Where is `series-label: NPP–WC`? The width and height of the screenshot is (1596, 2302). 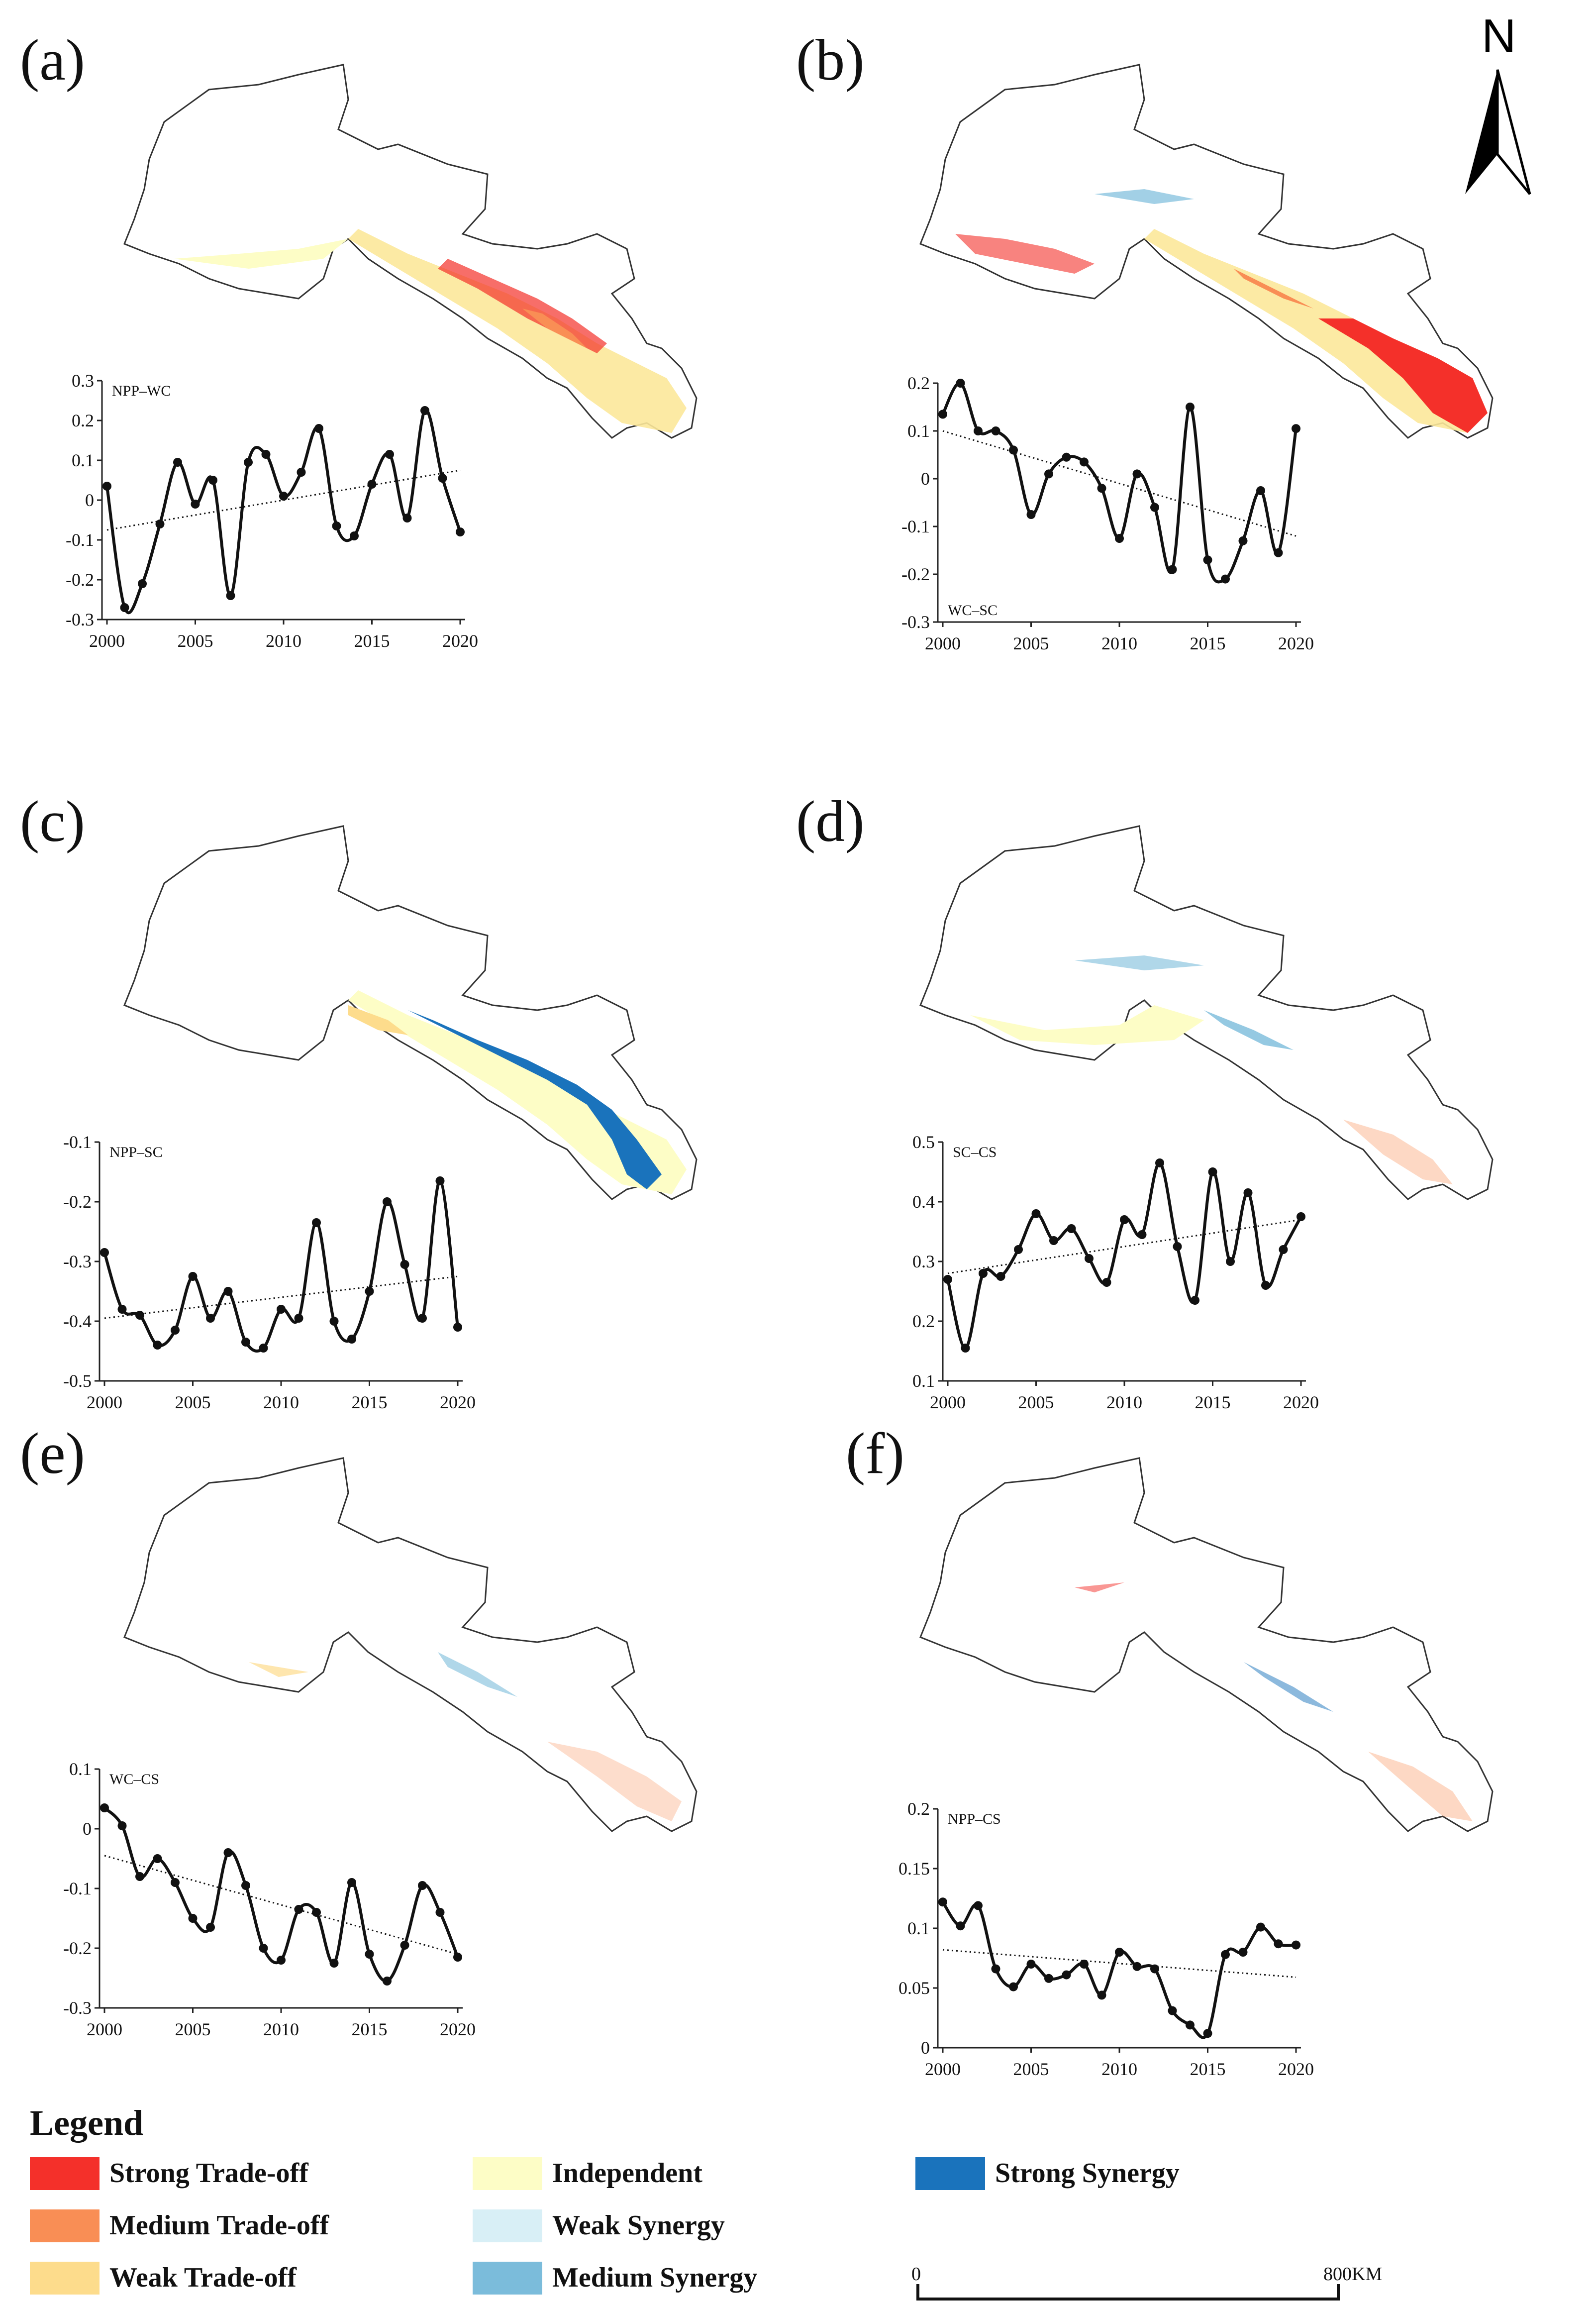
series-label: NPP–WC is located at coordinates (142, 391).